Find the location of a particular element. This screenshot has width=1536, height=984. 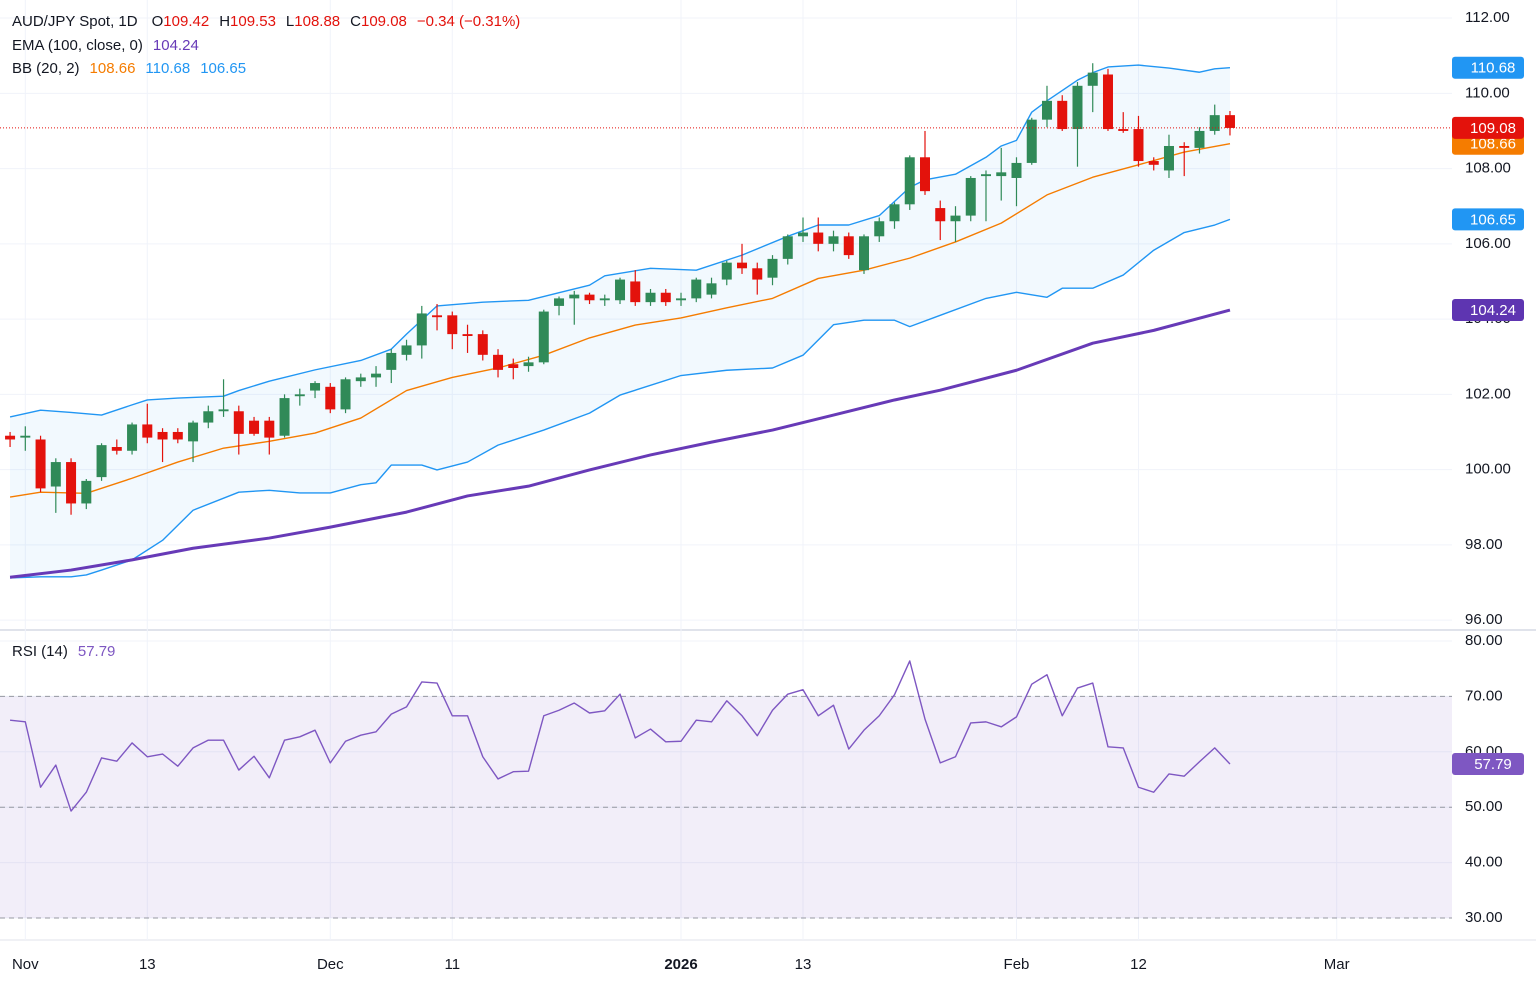

y-tick-label: 108.00 is located at coordinates (1488, 168).